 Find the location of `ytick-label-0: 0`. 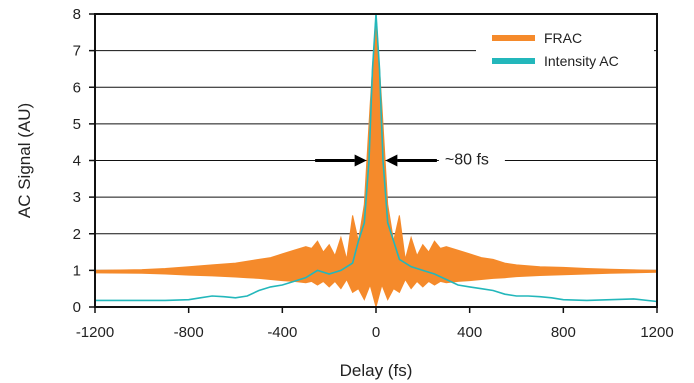

ytick-label-0: 0 is located at coordinates (77, 307).